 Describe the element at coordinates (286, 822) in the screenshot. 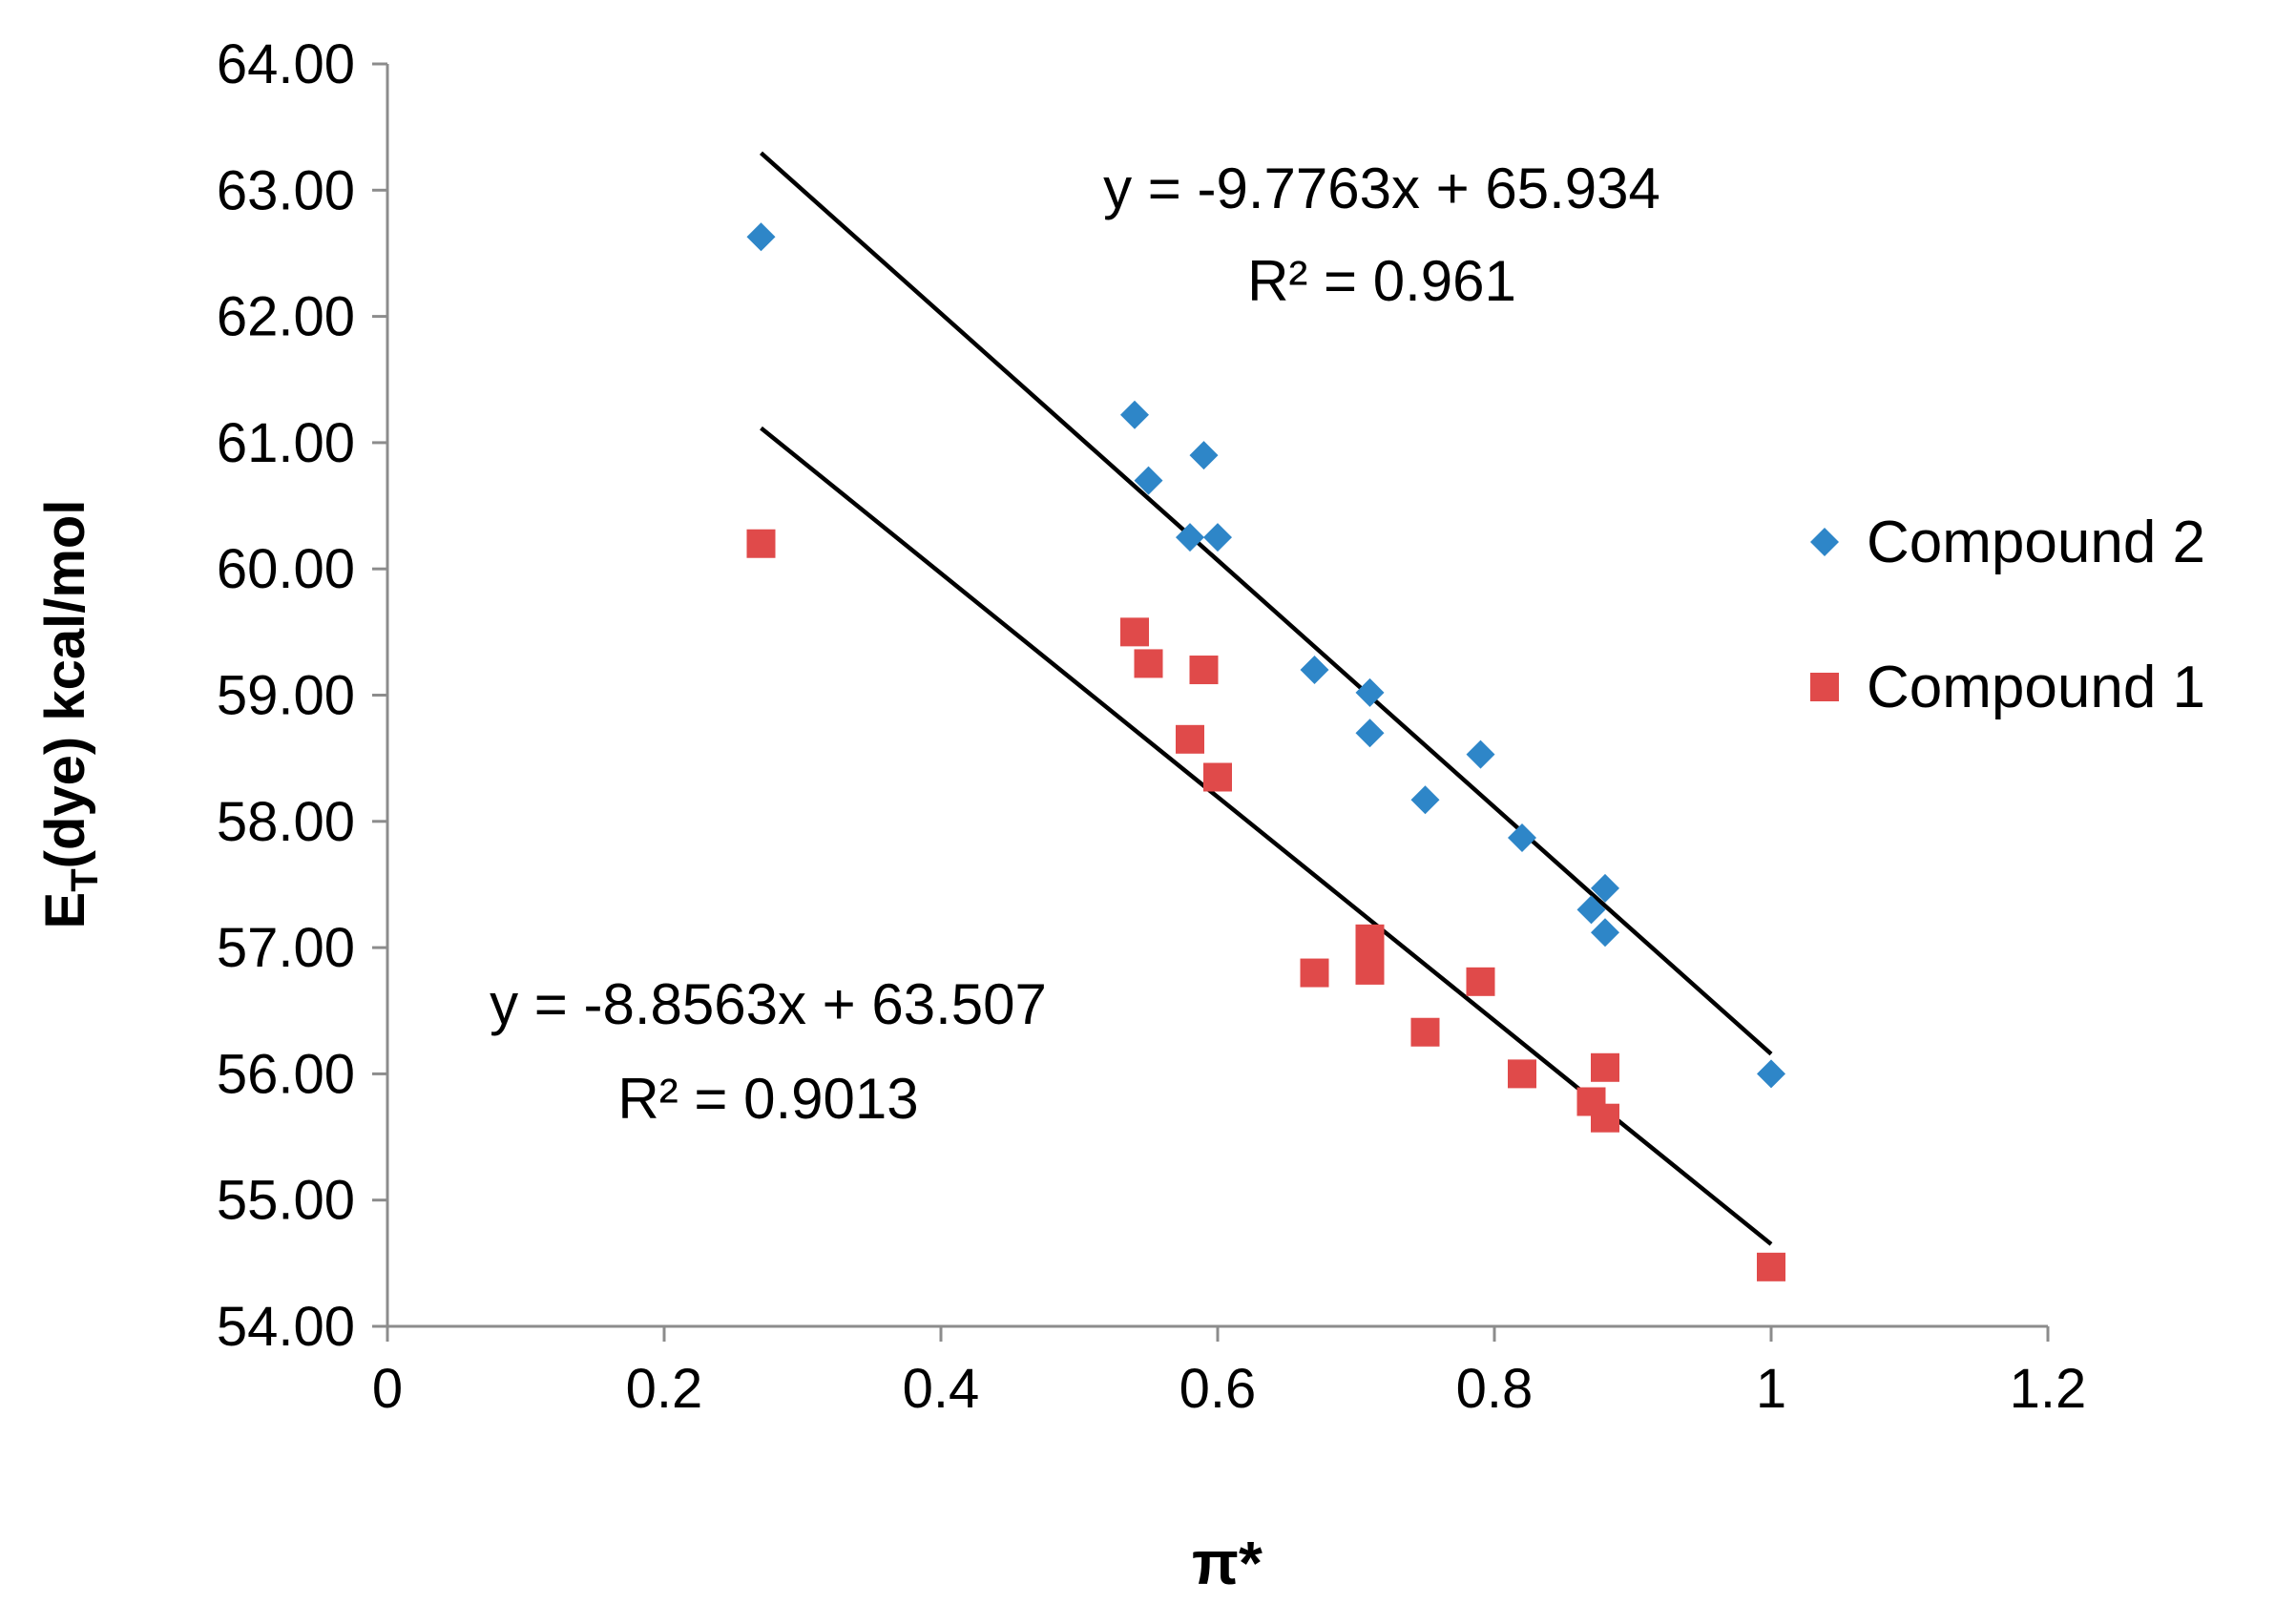

I see `y-tick-label: 58.00` at that location.